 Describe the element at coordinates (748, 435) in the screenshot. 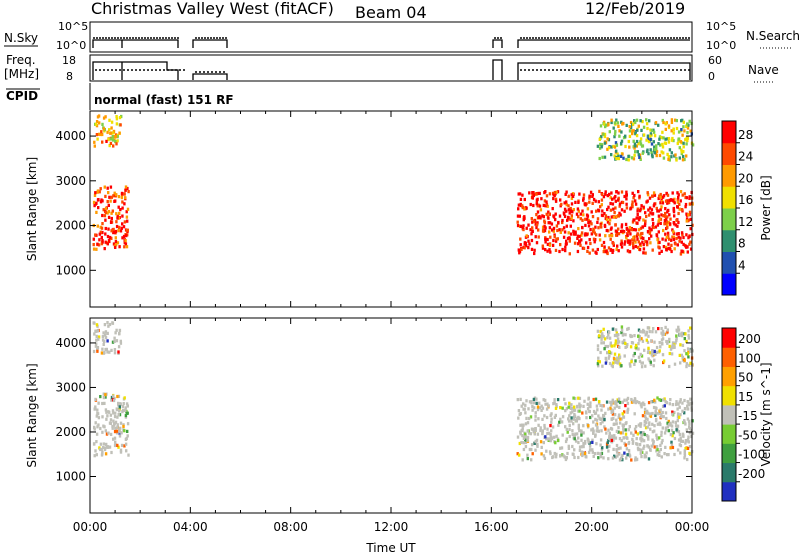

I see `colorbar-tick-label: -50` at that location.